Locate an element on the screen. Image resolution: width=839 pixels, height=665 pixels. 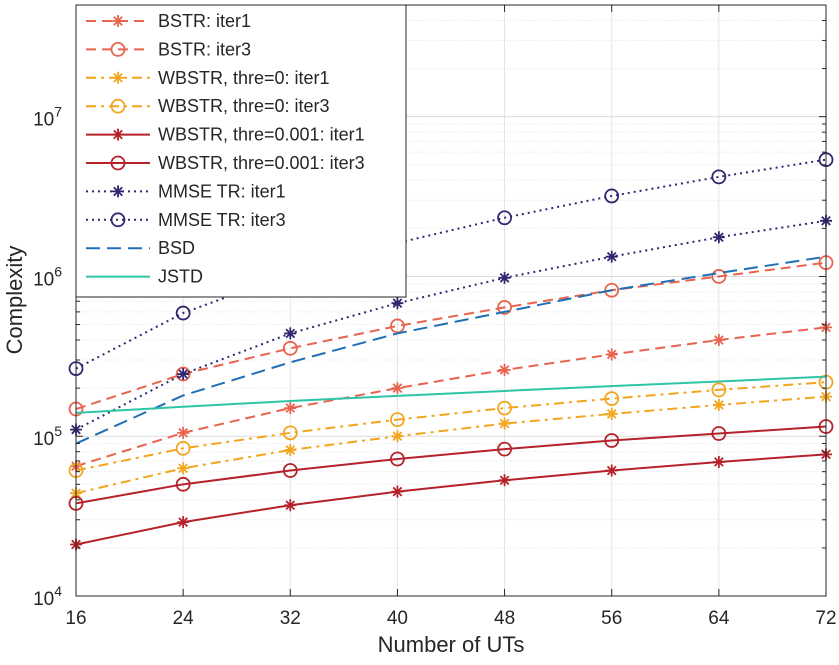
x-tick-label: 40 is located at coordinates (397, 618).